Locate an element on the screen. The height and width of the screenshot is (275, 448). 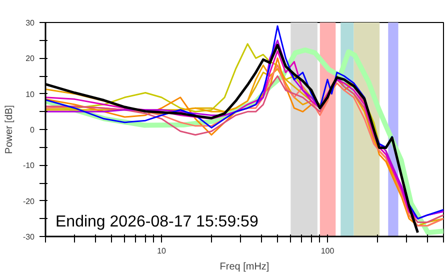
x-tick-label: 100 is located at coordinates (327, 251).